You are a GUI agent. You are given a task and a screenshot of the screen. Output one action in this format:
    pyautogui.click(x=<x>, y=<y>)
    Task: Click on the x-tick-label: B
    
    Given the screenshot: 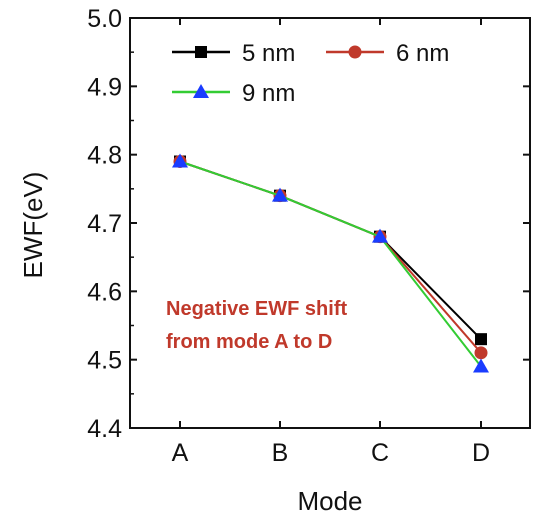 What is the action you would take?
    pyautogui.click(x=280, y=453)
    